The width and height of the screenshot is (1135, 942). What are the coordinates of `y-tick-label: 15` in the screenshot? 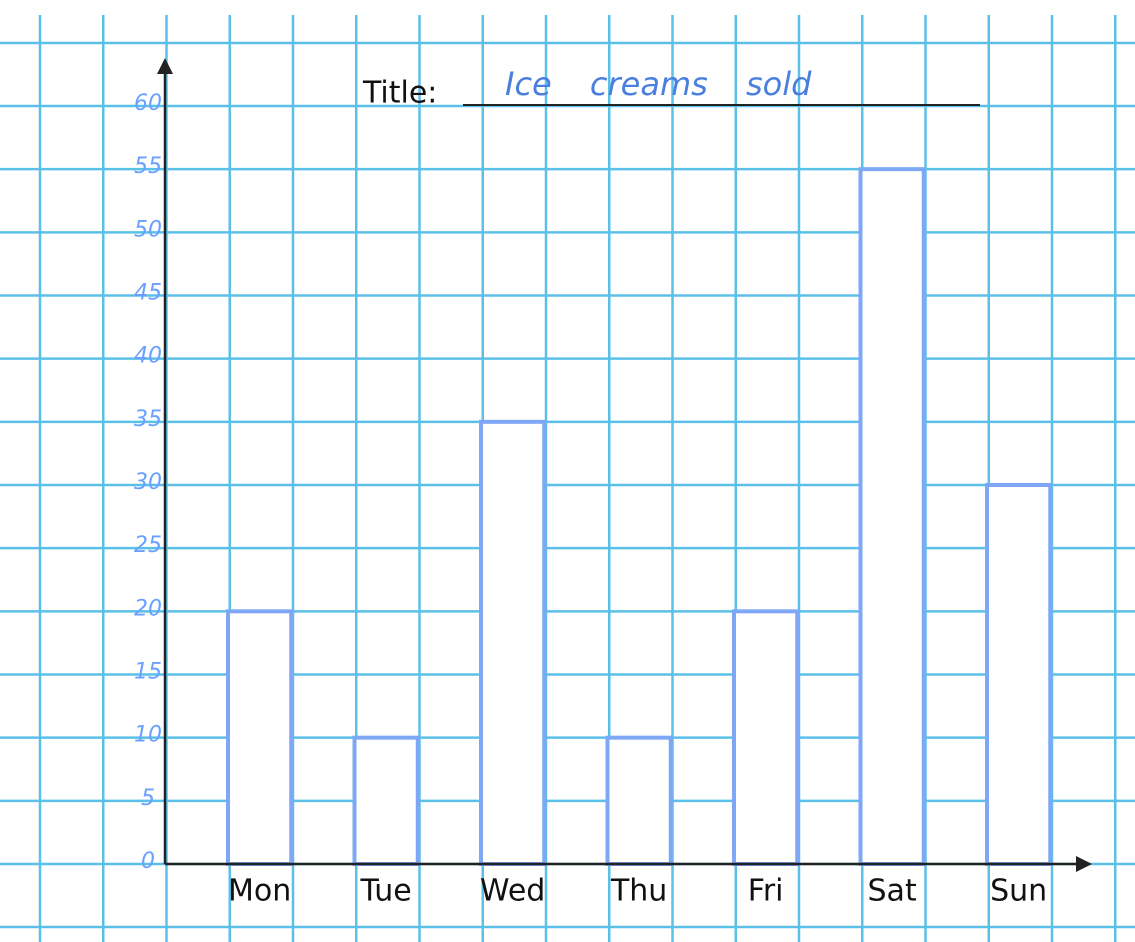 It's located at (148, 672).